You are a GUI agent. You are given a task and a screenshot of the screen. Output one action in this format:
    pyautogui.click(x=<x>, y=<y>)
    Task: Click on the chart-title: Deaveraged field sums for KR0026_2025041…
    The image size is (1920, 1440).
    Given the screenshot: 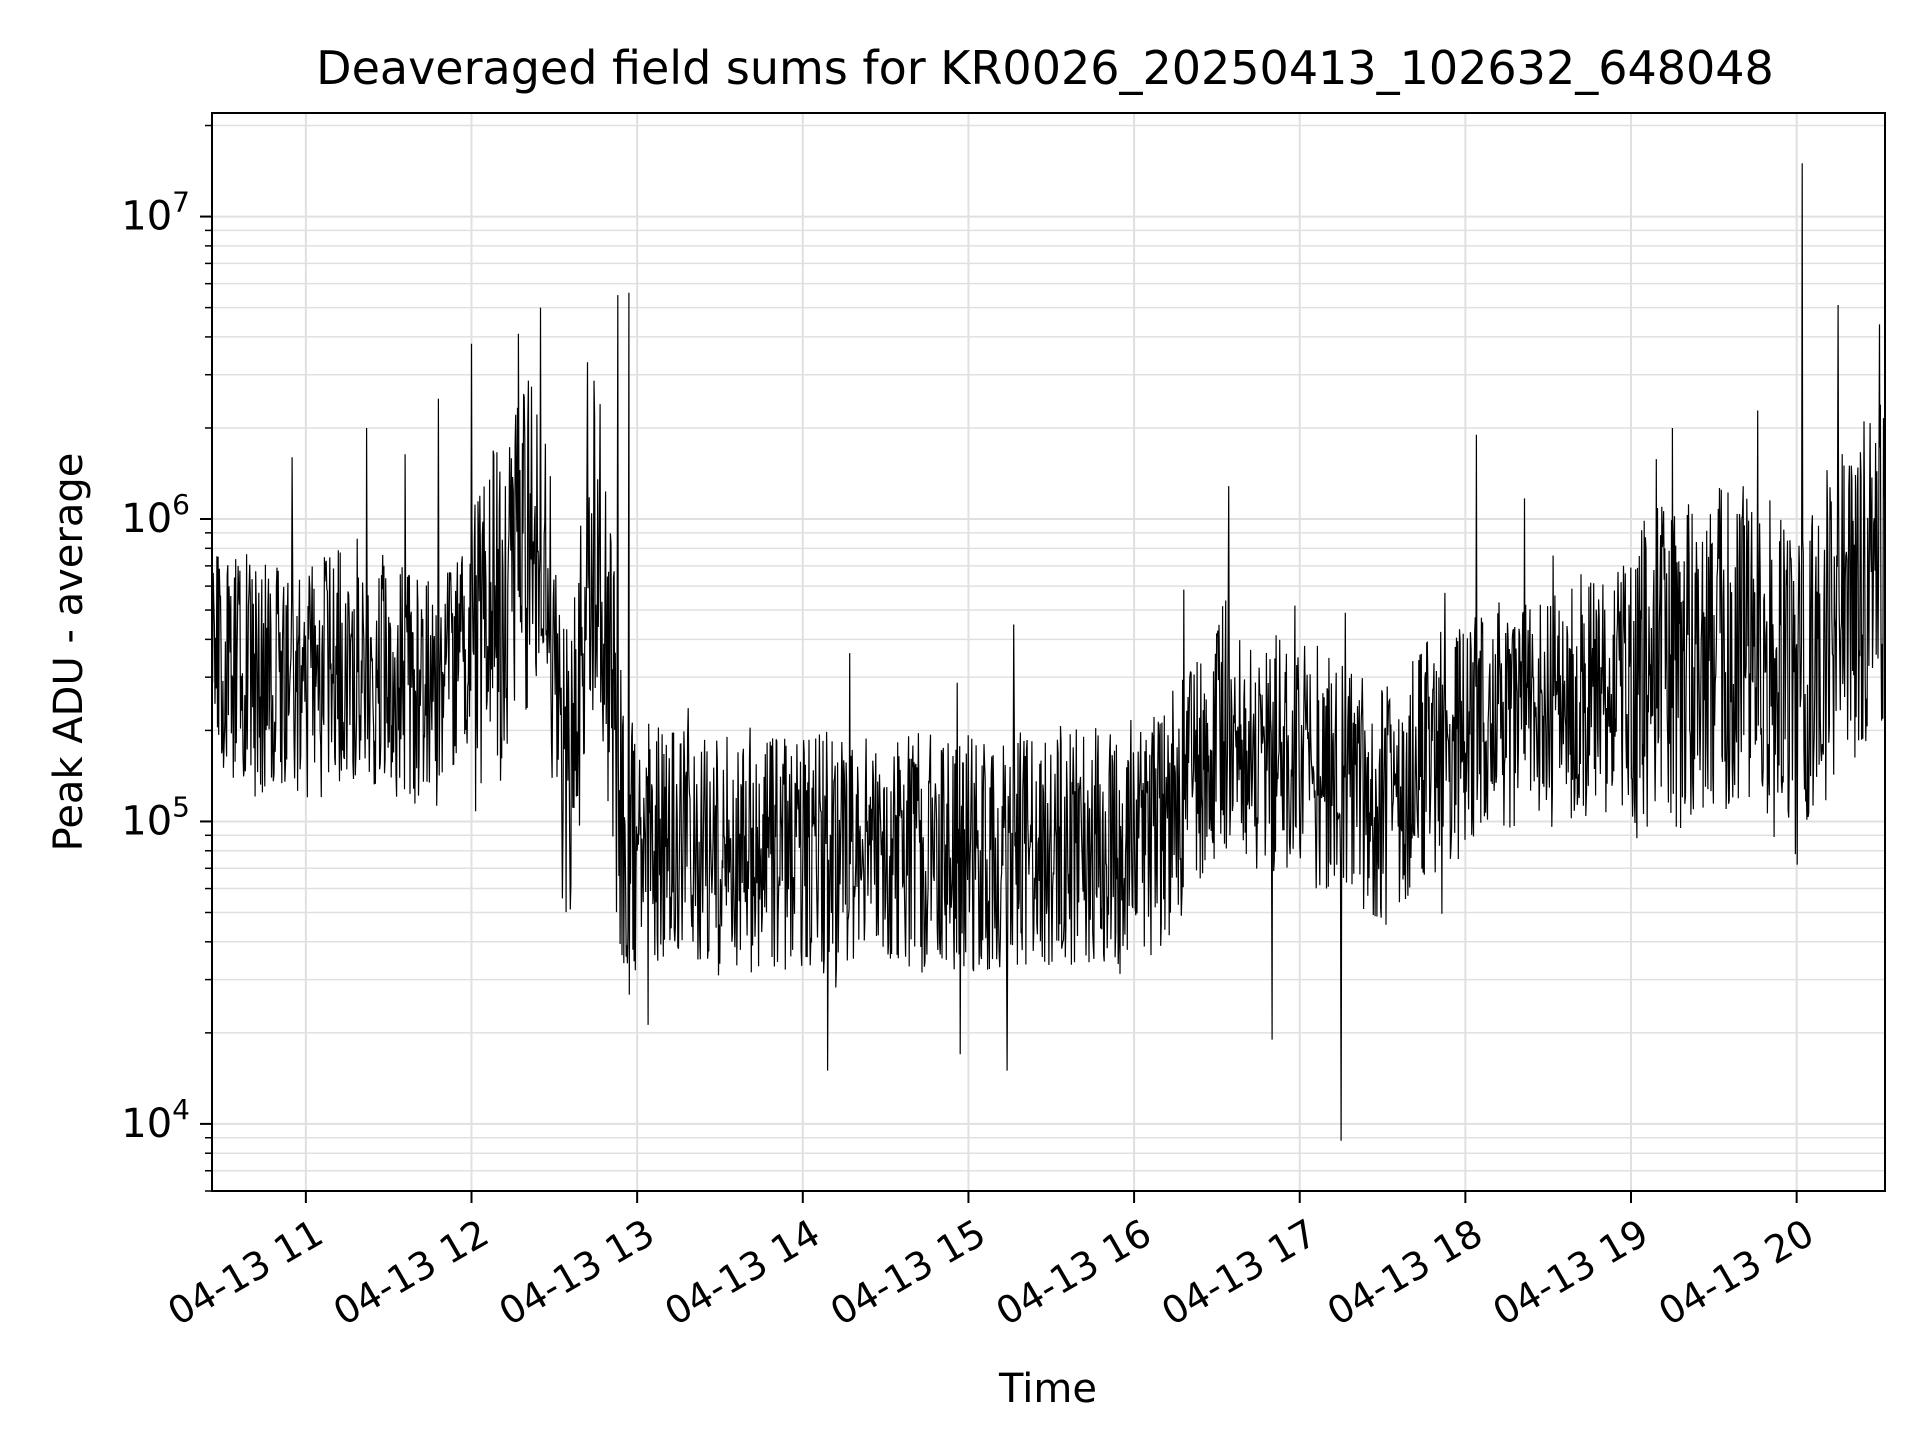 What is the action you would take?
    pyautogui.click(x=1045, y=68)
    